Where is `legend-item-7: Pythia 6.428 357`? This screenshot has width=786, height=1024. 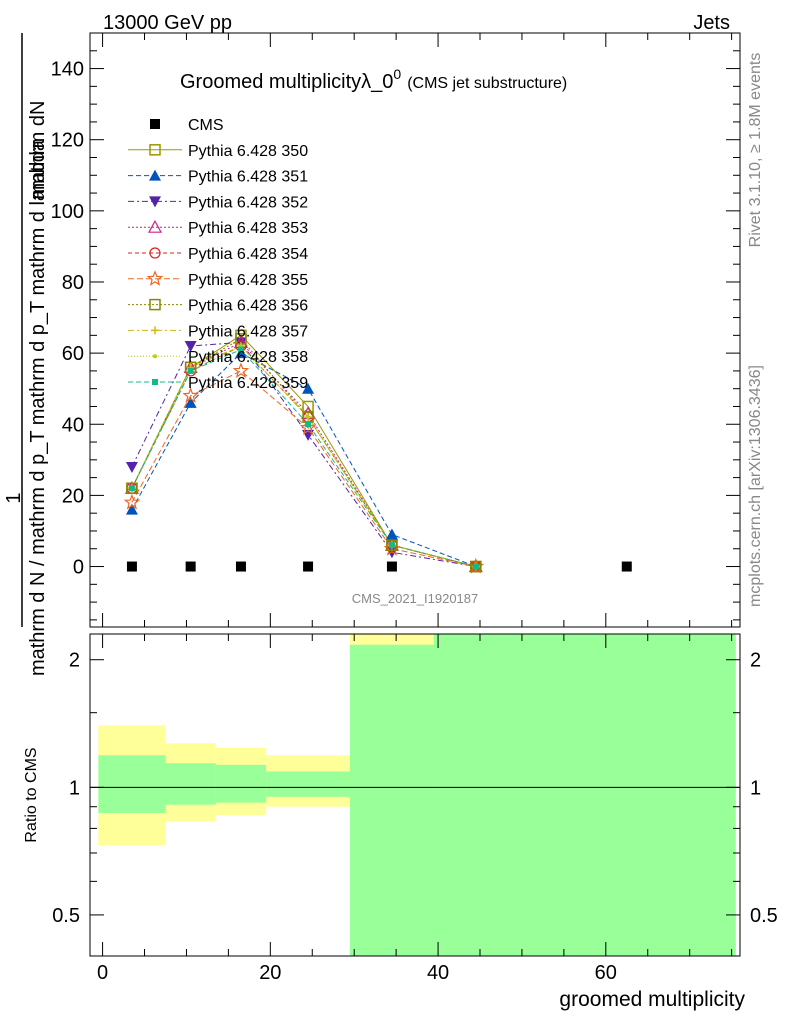
legend-item-7: Pythia 6.428 357 is located at coordinates (218, 331).